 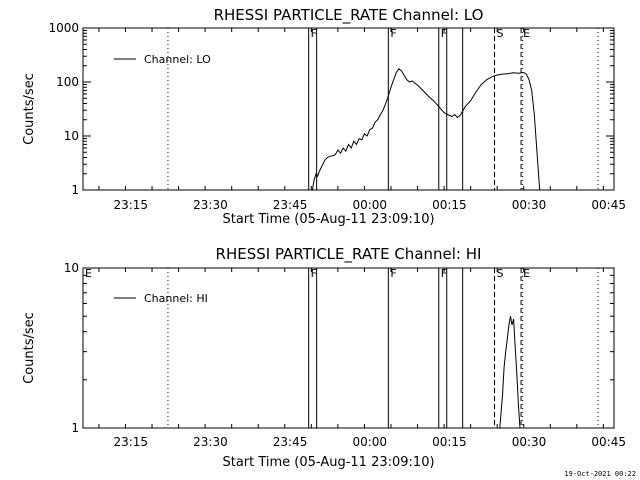 What do you see at coordinates (176, 298) in the screenshot?
I see `legend-label: Channel: HI` at bounding box center [176, 298].